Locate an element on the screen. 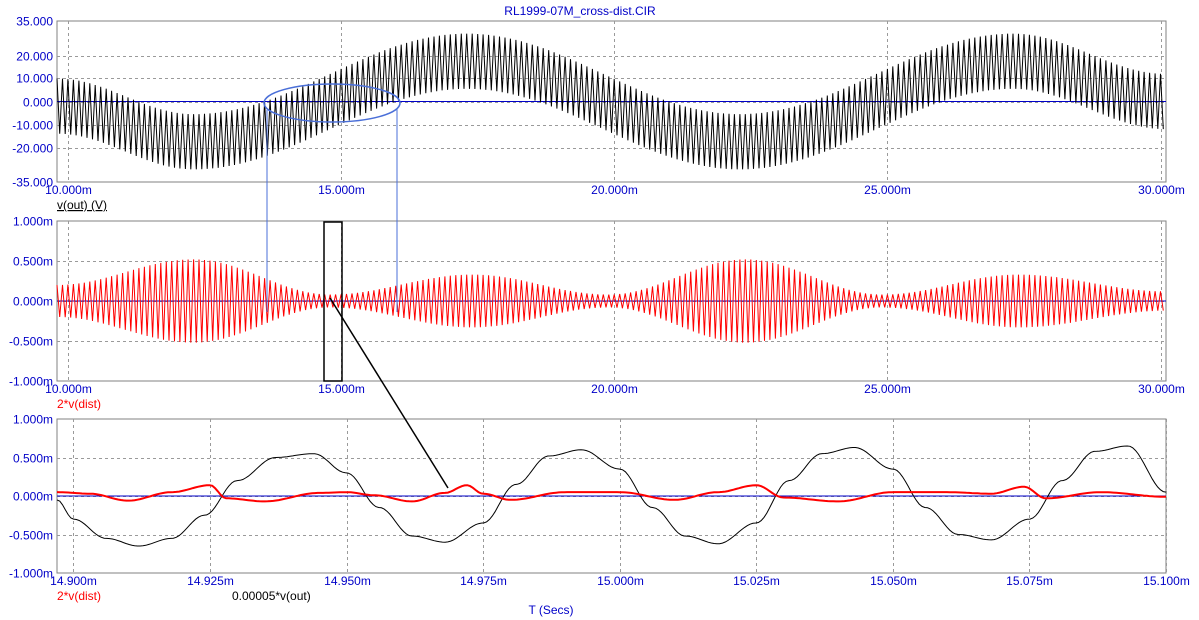 The image size is (1199, 620). x-tick-label: 15.025m is located at coordinates (756, 581).